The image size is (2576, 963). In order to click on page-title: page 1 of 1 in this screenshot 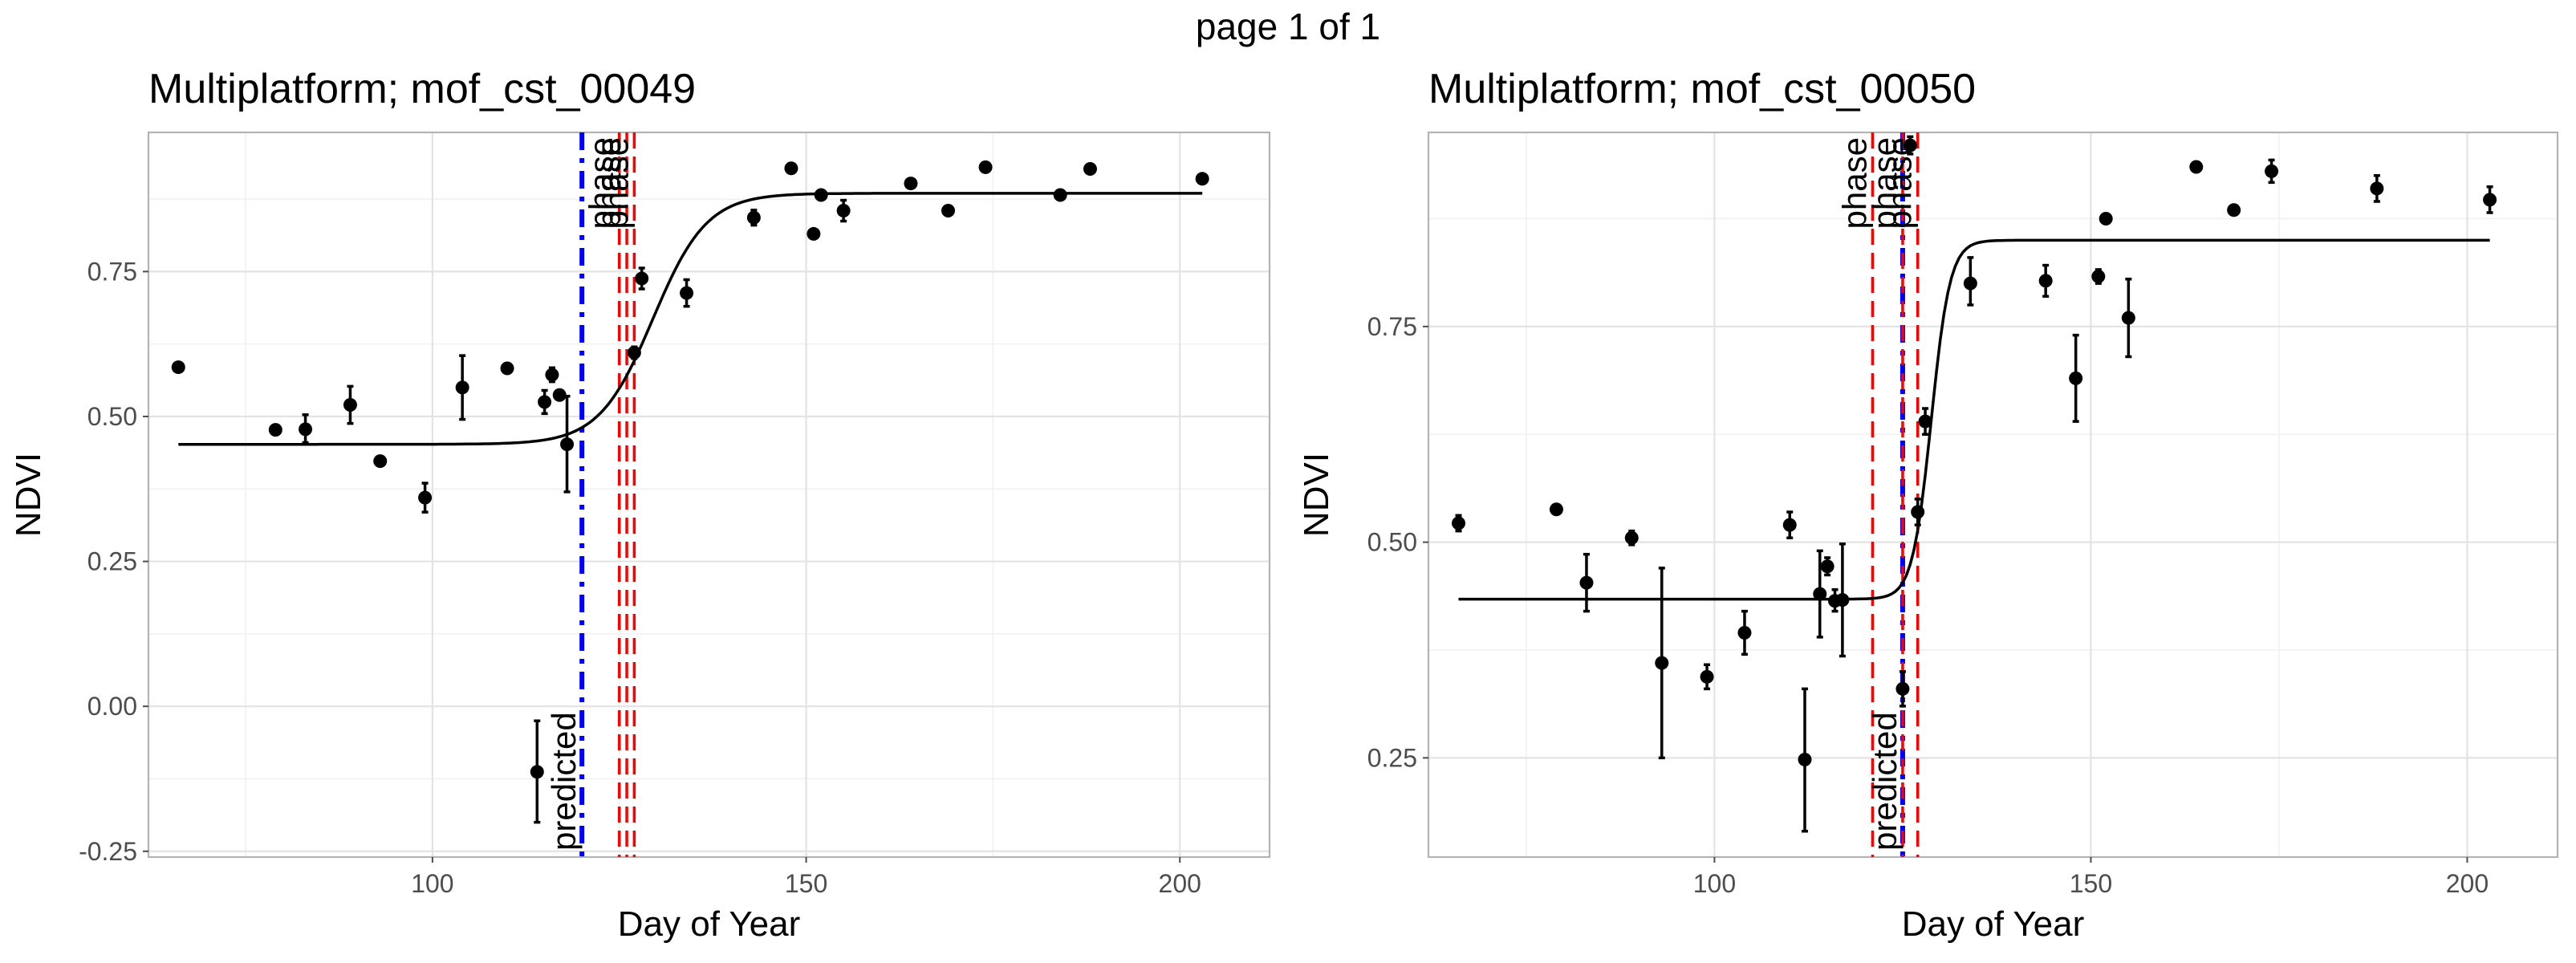, I will do `click(1288, 26)`.